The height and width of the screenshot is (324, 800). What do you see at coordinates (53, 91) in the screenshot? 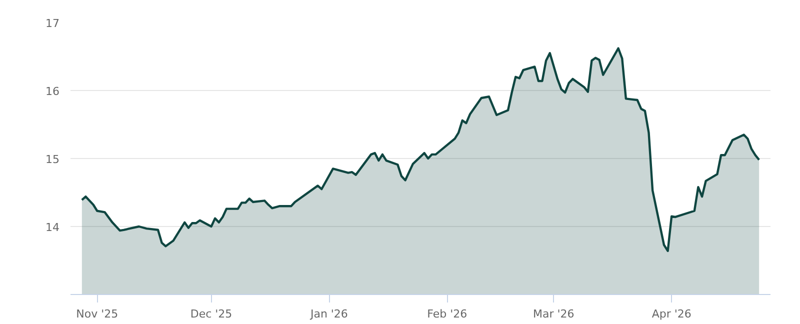
I see `y-tick-label: 16` at bounding box center [53, 91].